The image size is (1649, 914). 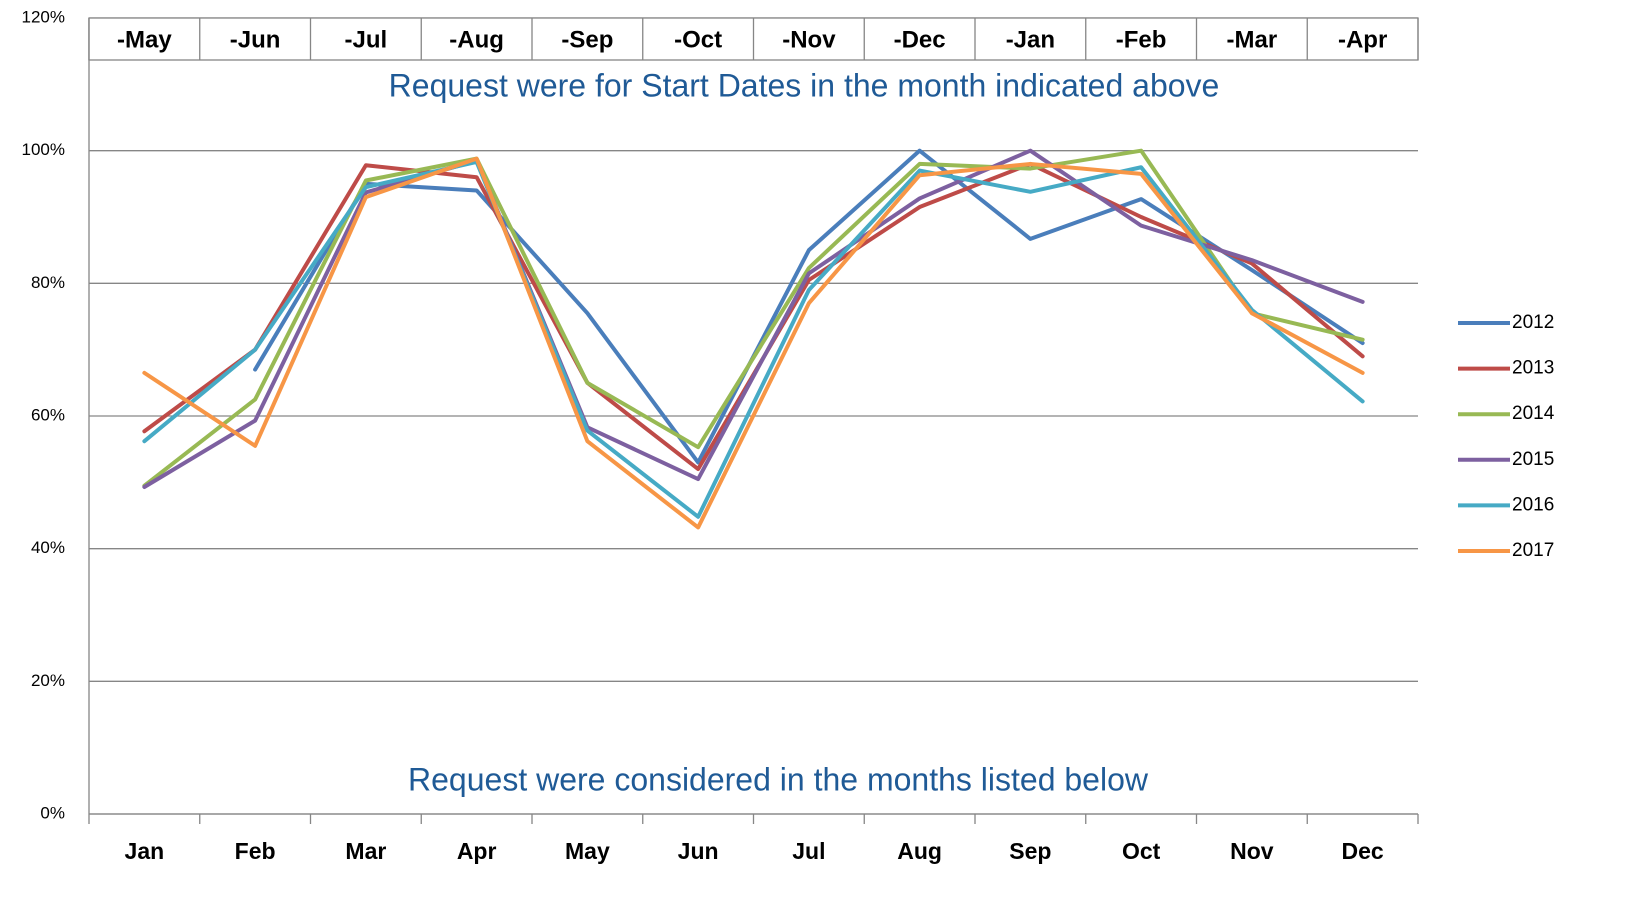 What do you see at coordinates (1533, 413) in the screenshot?
I see `legend-label: 2014` at bounding box center [1533, 413].